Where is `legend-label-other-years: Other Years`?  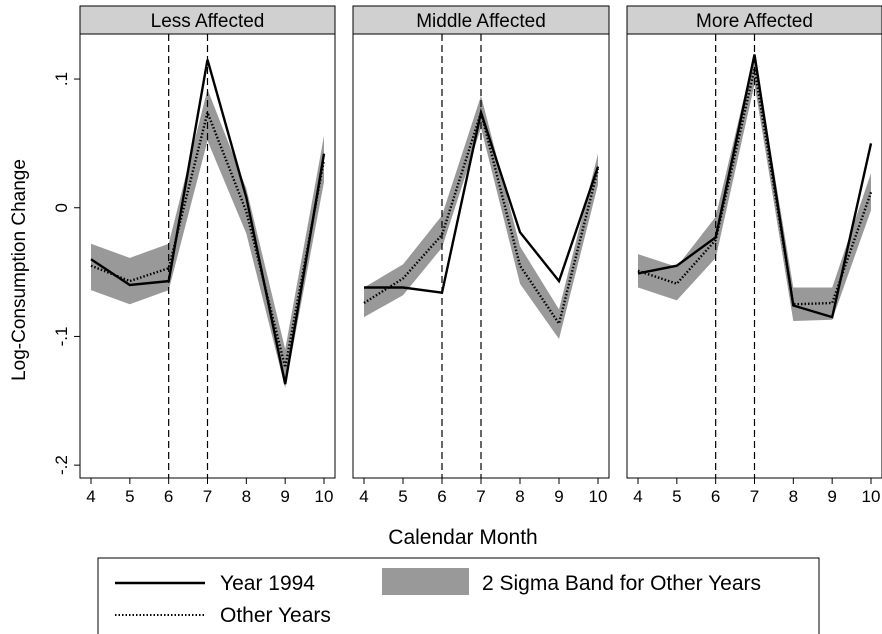
legend-label-other-years: Other Years is located at coordinates (275, 615).